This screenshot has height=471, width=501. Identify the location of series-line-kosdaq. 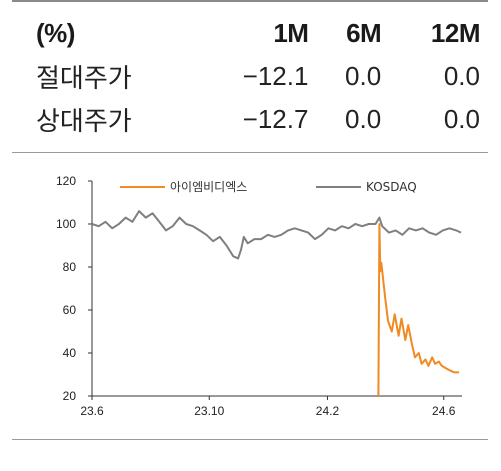
(276, 235).